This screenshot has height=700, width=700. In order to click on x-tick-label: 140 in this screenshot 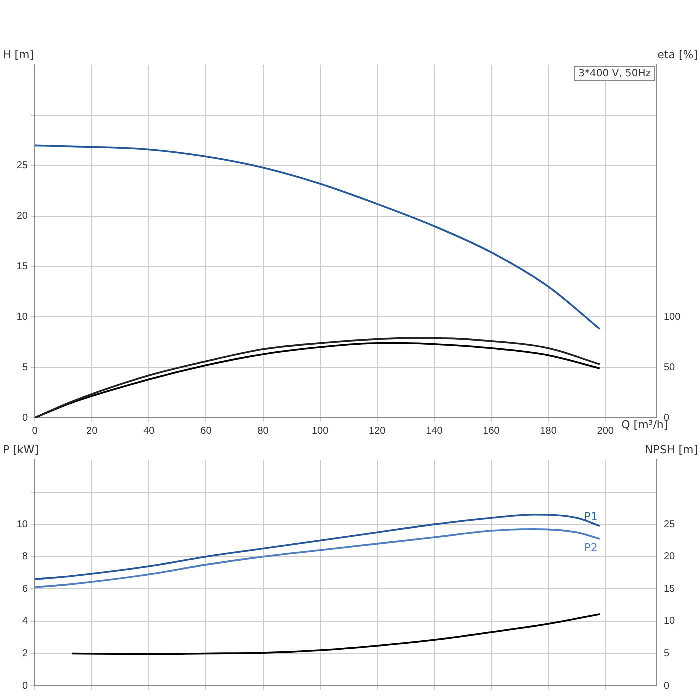, I will do `click(435, 431)`.